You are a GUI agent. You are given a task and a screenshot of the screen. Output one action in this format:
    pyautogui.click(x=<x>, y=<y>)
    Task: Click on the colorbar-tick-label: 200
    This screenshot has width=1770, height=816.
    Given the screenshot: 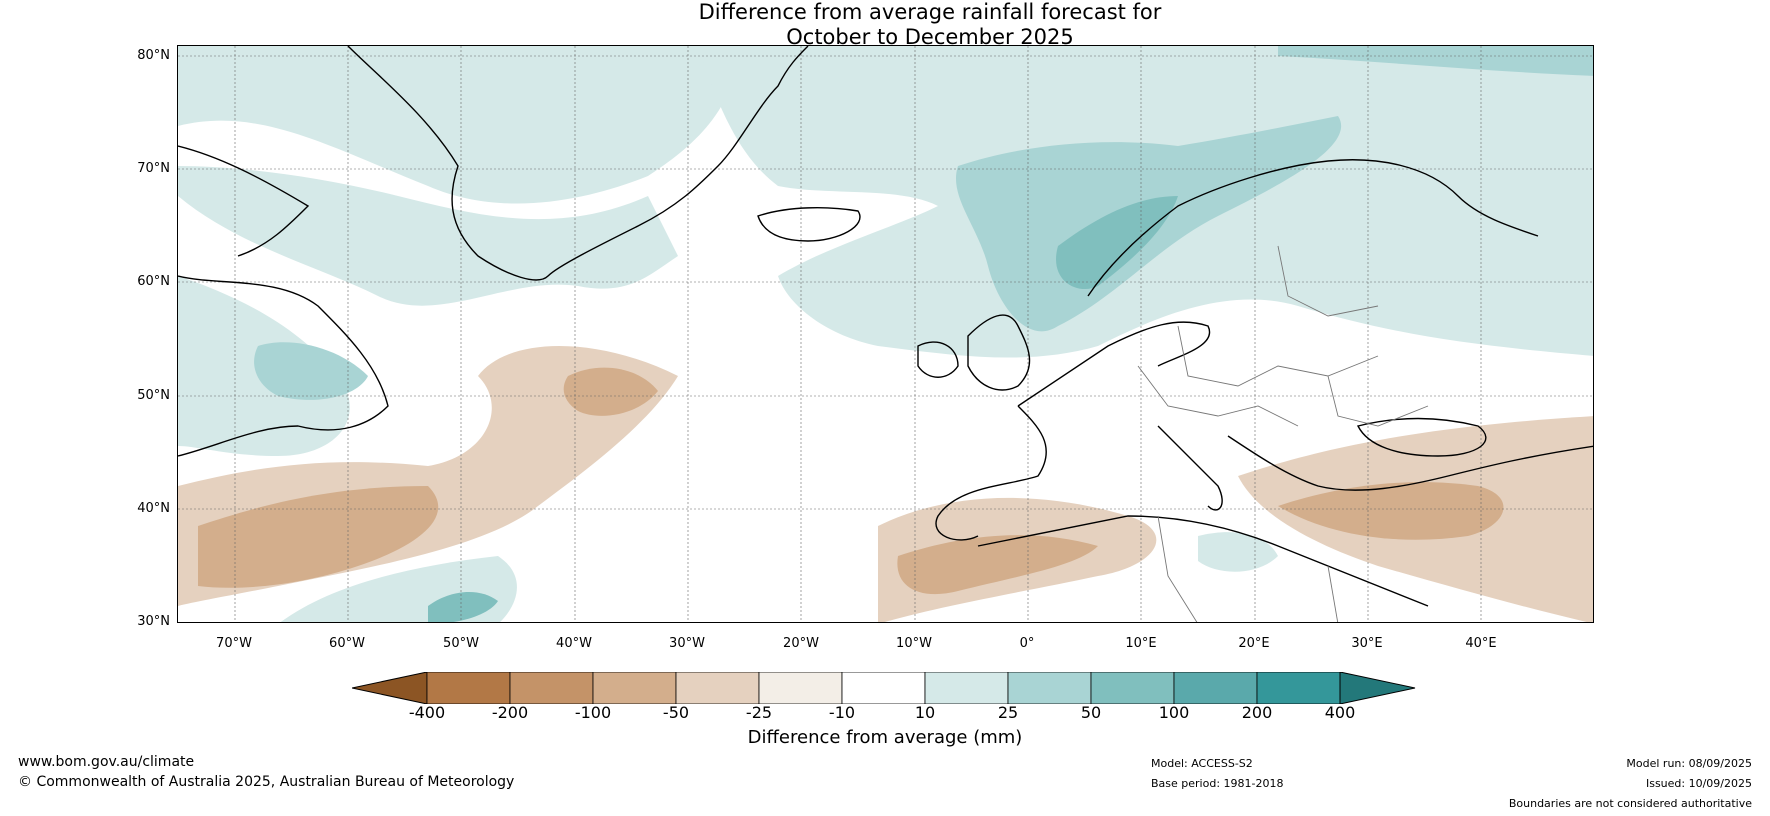 What is the action you would take?
    pyautogui.click(x=1257, y=712)
    